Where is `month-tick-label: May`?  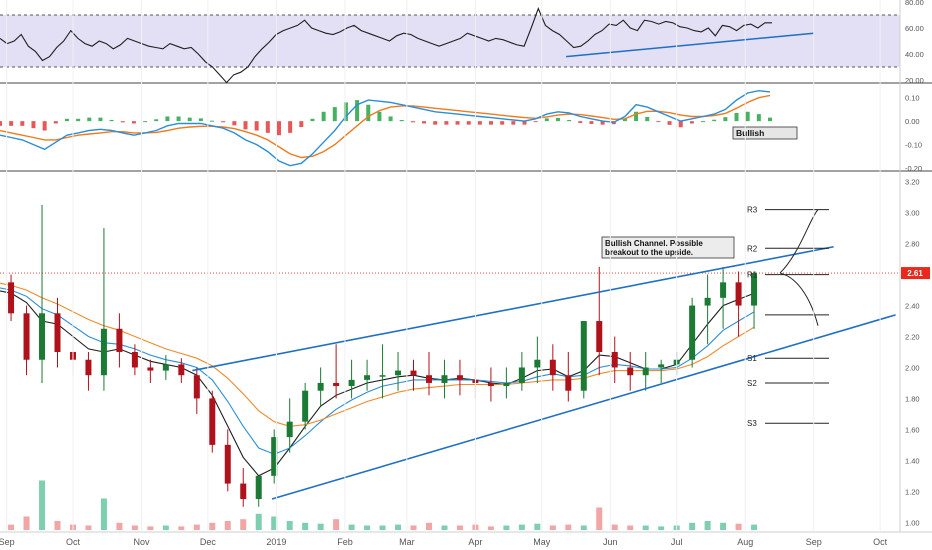 month-tick-label: May is located at coordinates (542, 542).